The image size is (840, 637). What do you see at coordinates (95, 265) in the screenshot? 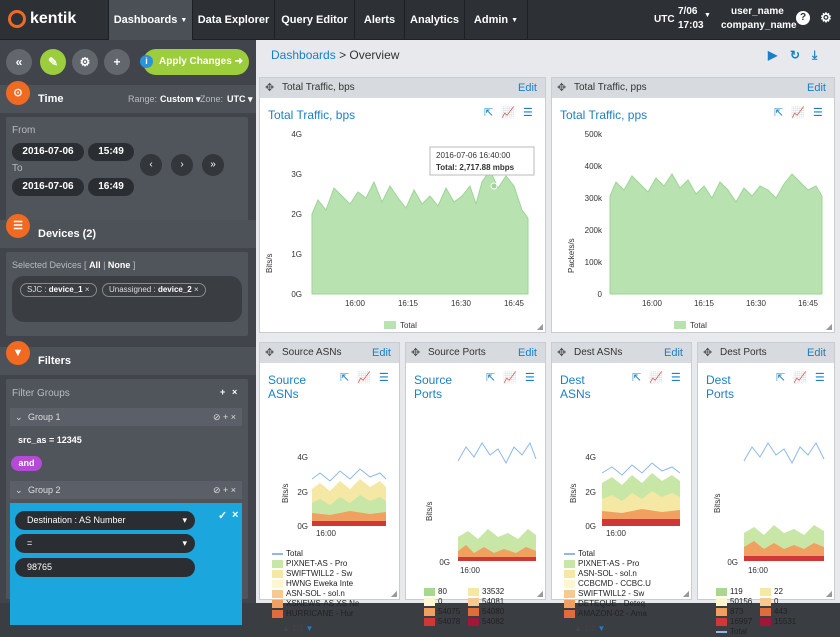
I see `select-all-link: All` at bounding box center [95, 265].